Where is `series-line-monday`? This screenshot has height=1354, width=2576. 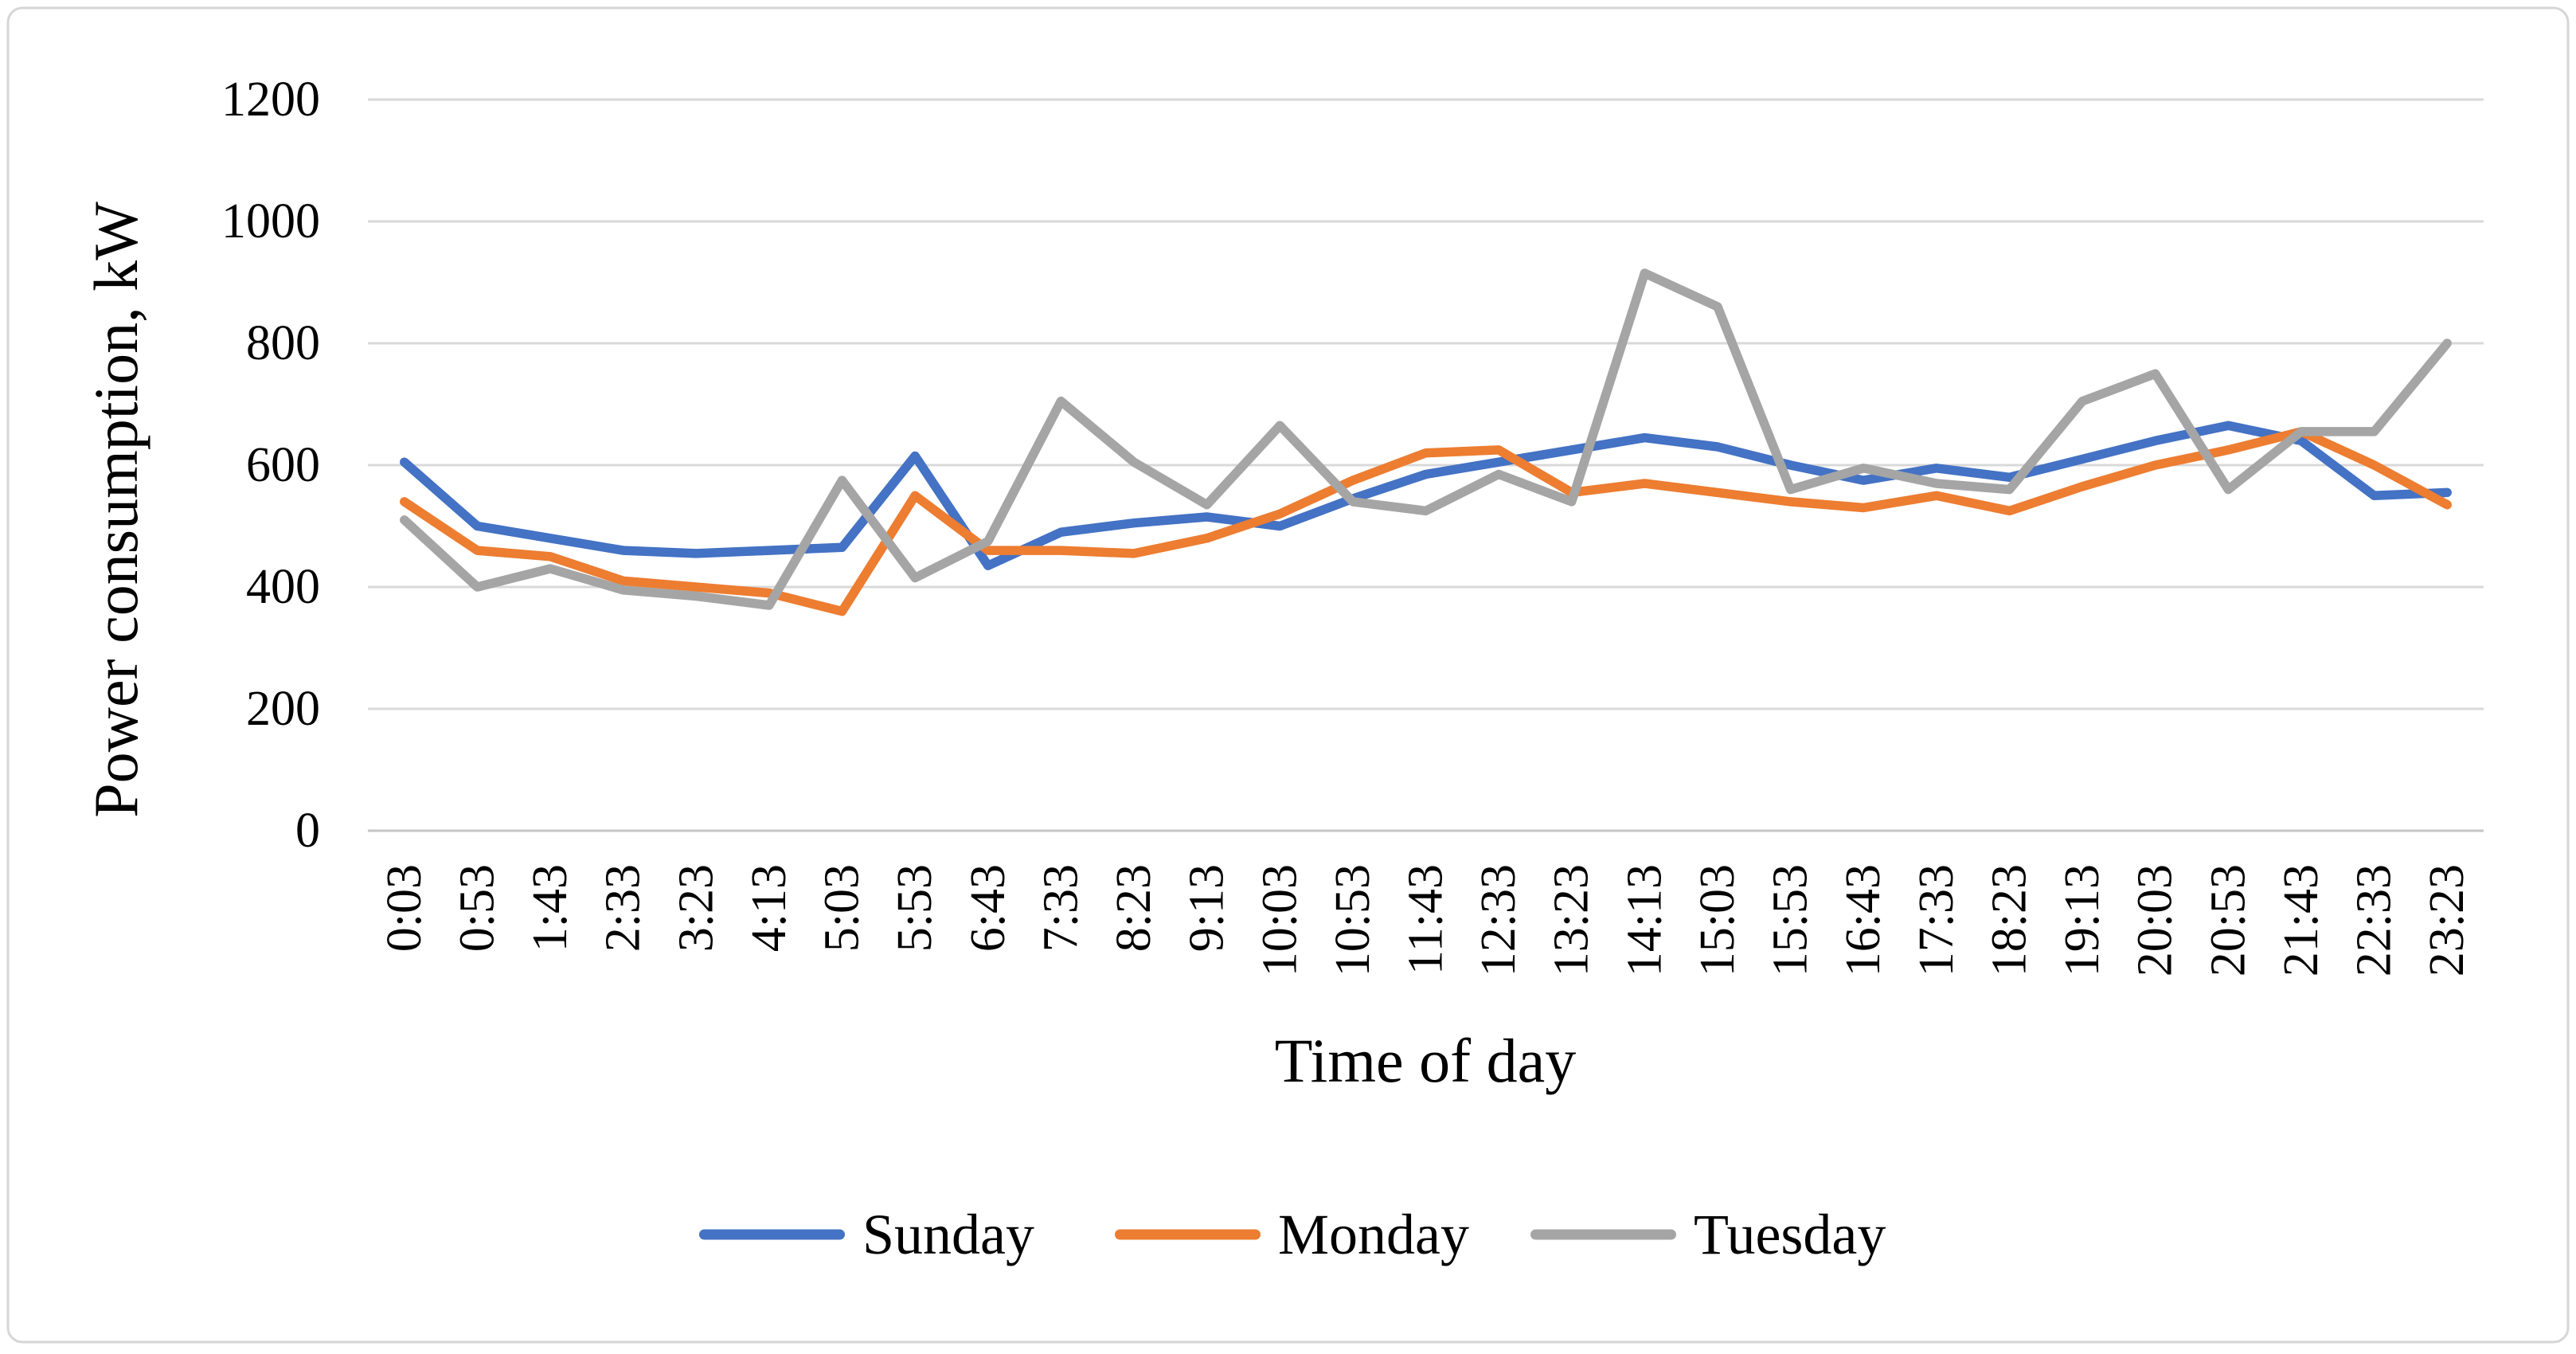
series-line-monday is located at coordinates (1426, 522).